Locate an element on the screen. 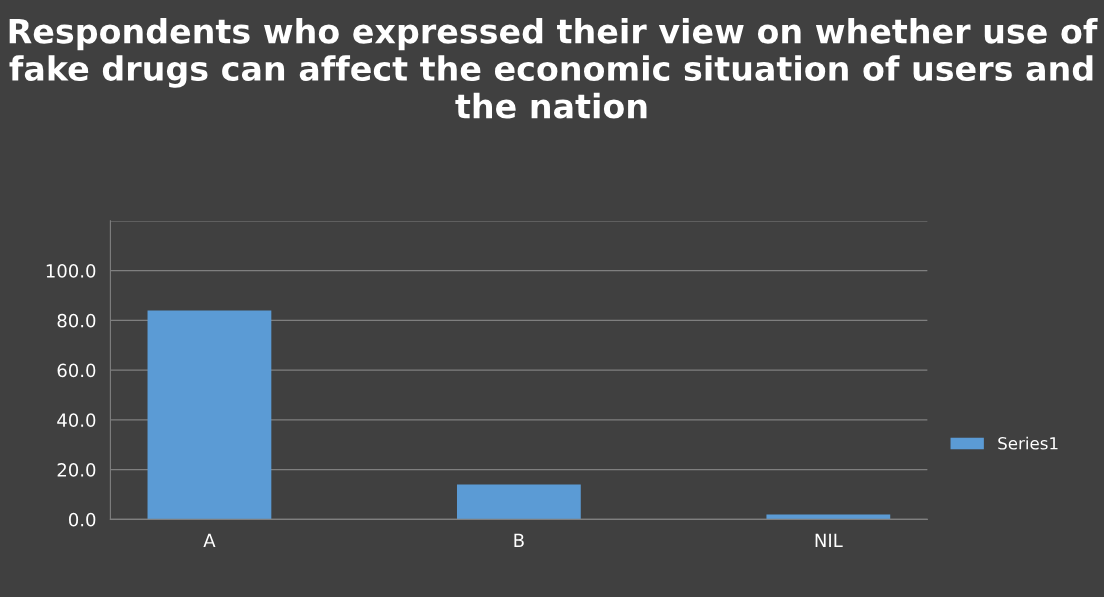 Image resolution: width=1104 pixels, height=597 pixels. y-tick-label: 0.0 is located at coordinates (82, 519).